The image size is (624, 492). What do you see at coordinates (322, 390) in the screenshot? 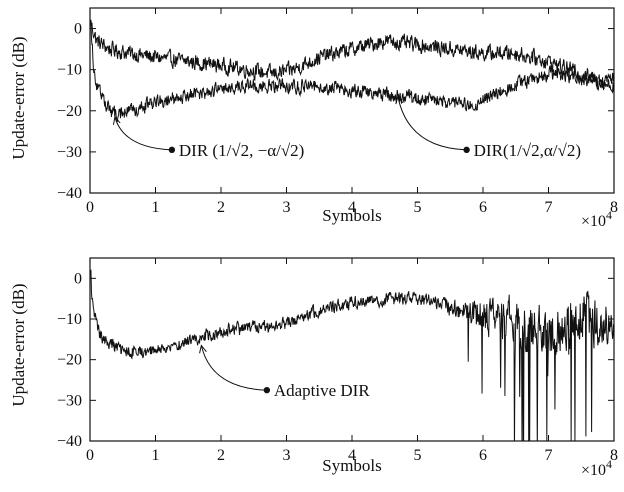
I see `annotation-label: Adaptive DIR` at bounding box center [322, 390].